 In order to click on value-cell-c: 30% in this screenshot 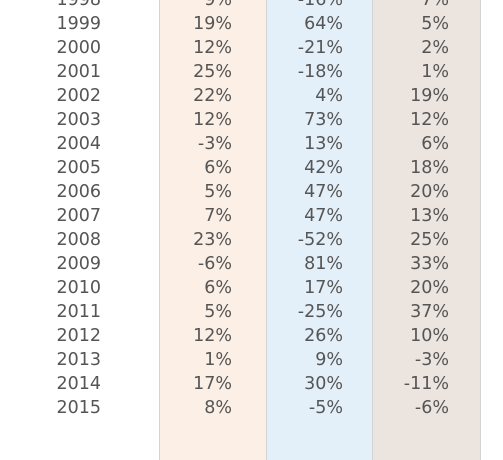, I will do `click(323, 384)`.